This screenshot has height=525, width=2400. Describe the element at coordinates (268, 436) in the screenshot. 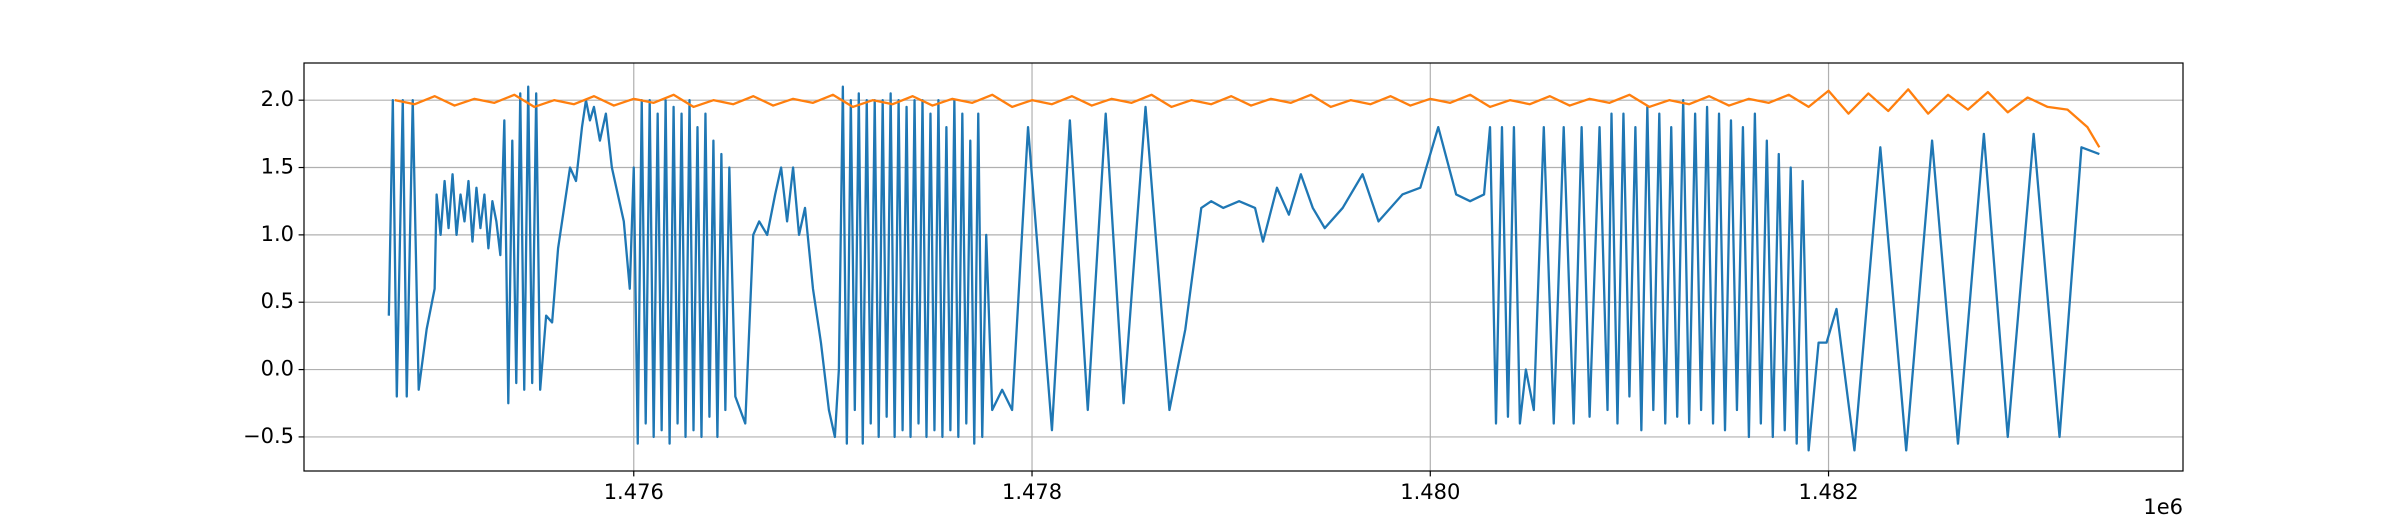

I see `y-tick-label: −0.5` at that location.